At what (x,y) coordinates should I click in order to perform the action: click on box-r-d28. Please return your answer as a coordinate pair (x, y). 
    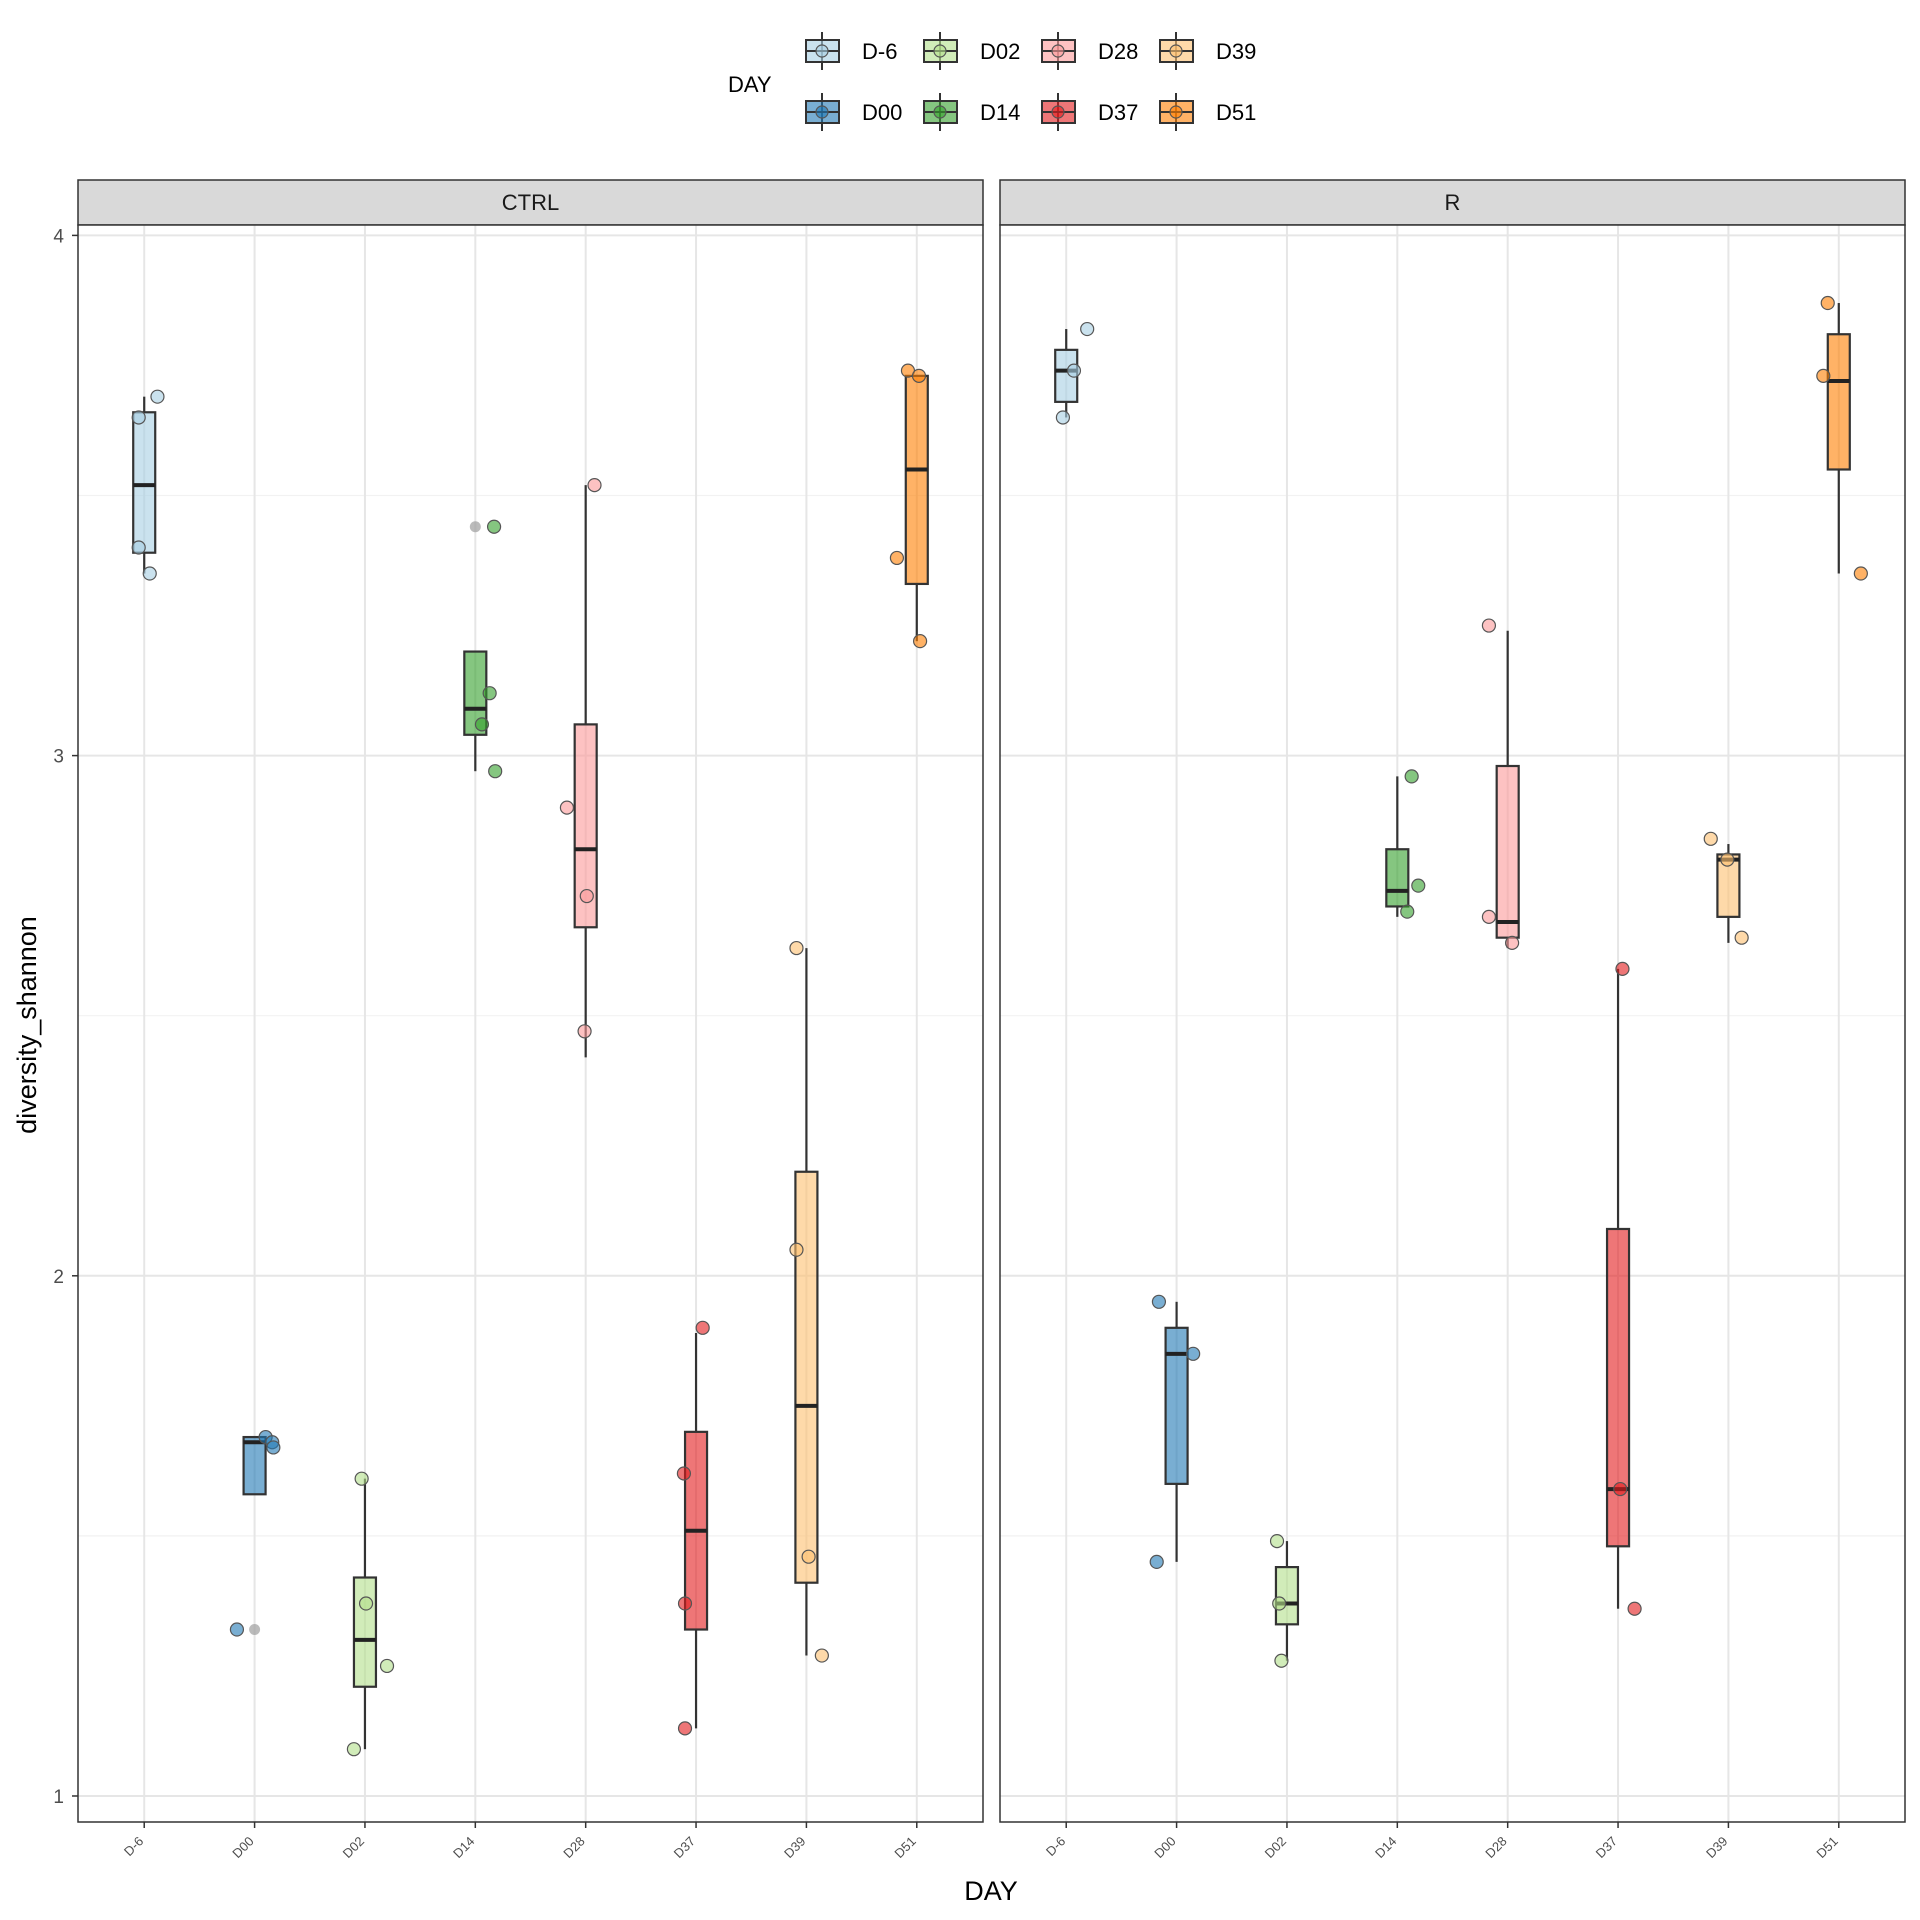
    Looking at the image, I should click on (1500, 784).